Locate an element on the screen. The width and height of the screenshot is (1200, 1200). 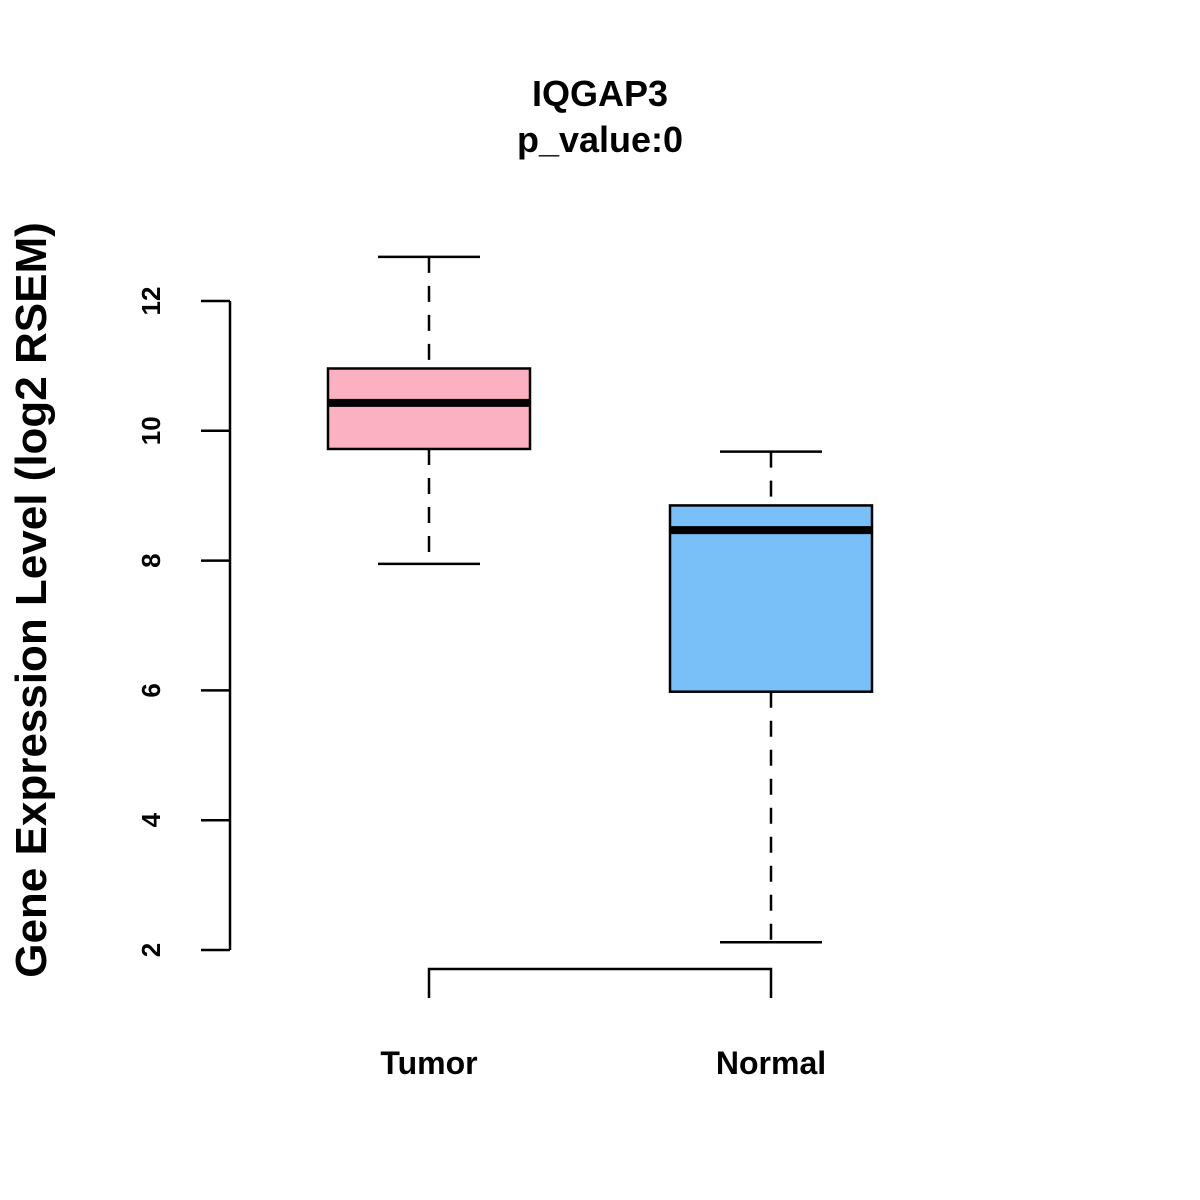
category-labels: Tumor Normal is located at coordinates (603, 1063).